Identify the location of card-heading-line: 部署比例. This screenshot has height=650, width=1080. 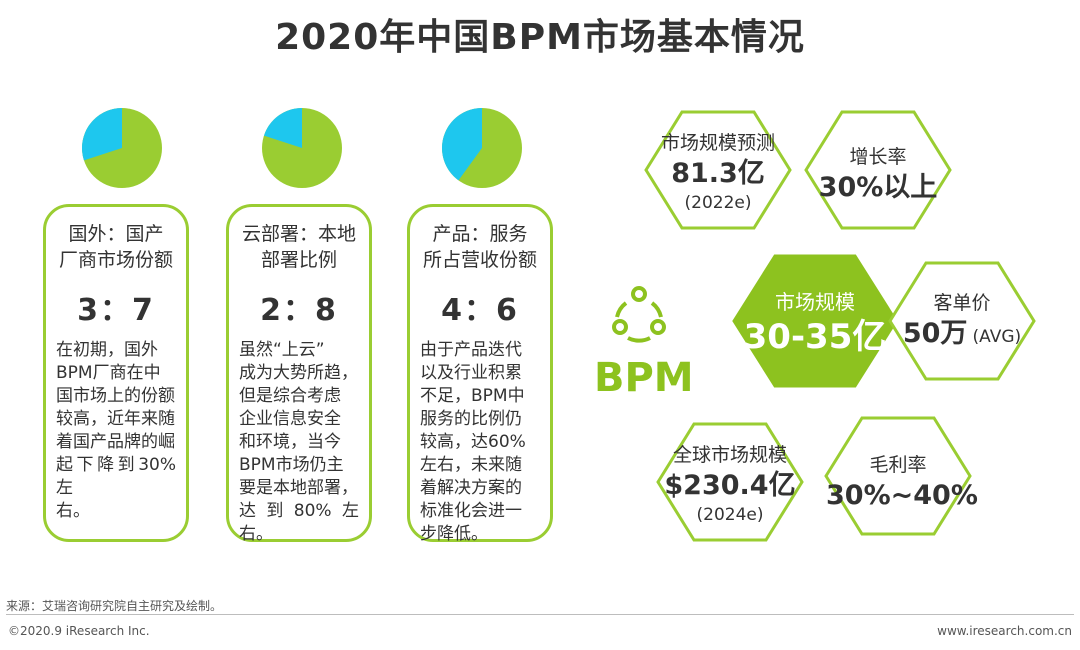
(298, 260).